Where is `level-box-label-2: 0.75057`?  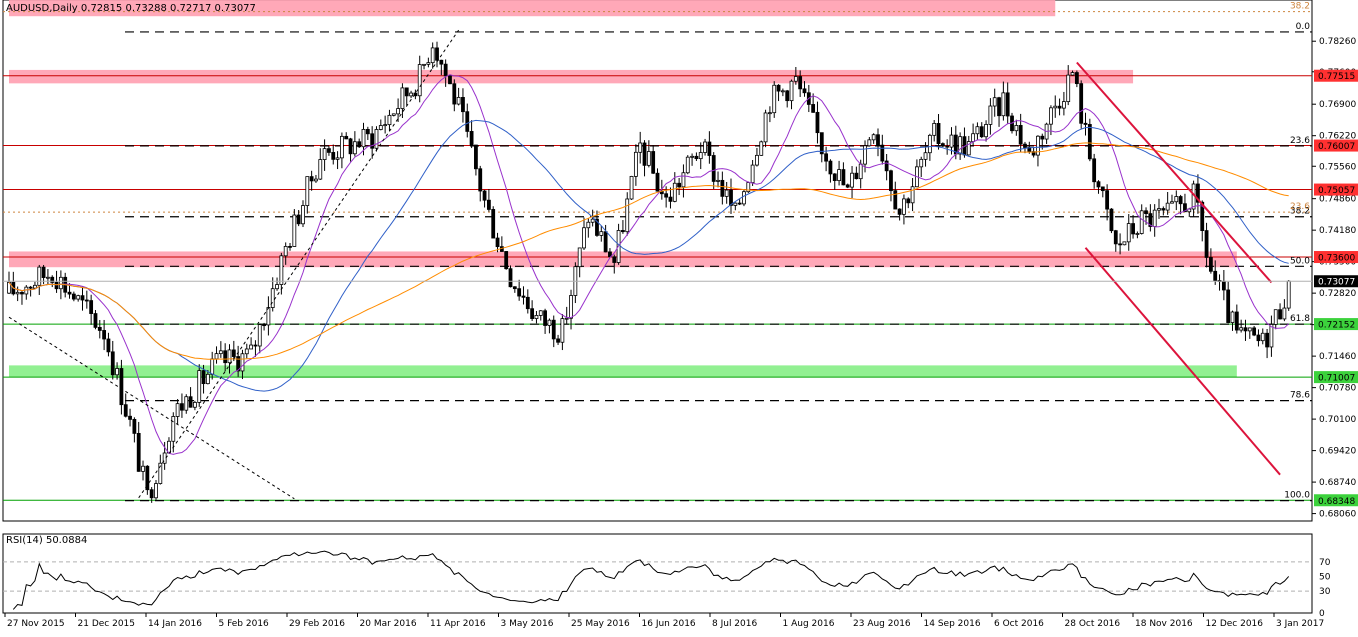
level-box-label-2: 0.75057 is located at coordinates (1336, 191).